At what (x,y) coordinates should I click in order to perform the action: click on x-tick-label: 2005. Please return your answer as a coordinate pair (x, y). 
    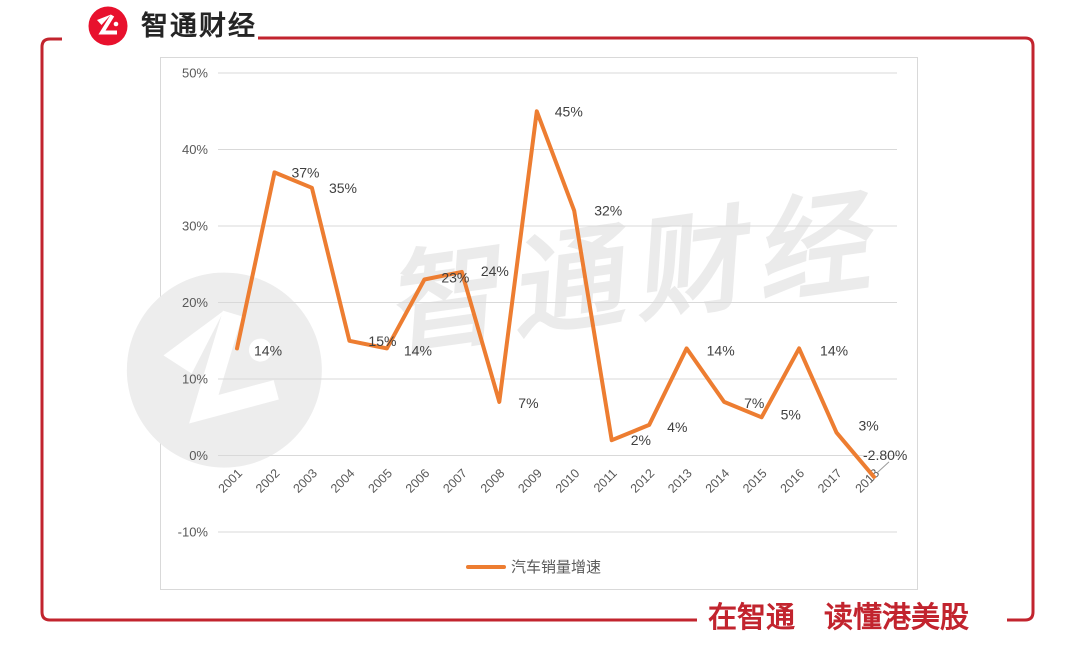
    Looking at the image, I should click on (380, 481).